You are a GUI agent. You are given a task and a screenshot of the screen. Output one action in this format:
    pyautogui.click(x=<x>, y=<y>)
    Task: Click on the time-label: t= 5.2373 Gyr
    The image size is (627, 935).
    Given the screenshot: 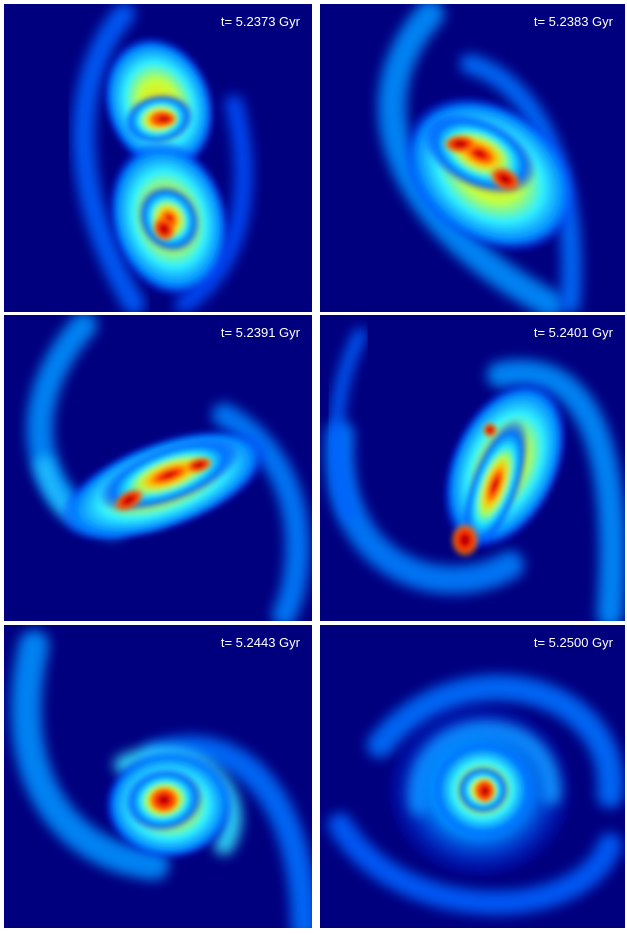 What is the action you would take?
    pyautogui.click(x=261, y=21)
    